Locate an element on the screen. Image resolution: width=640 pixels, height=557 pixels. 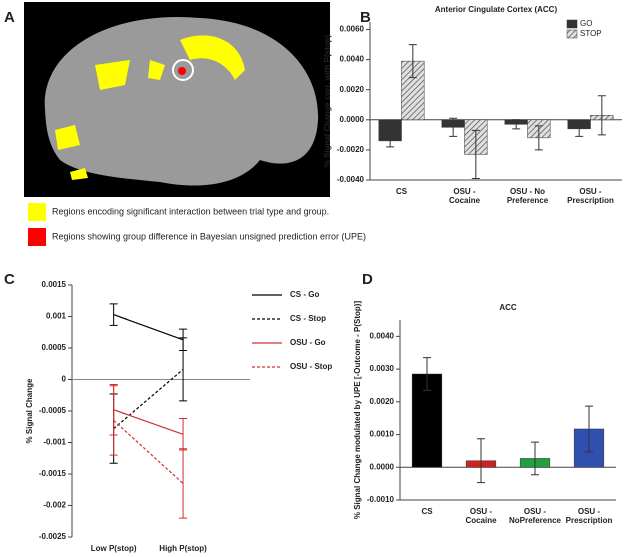
x-tick-label: High P(stop) is located at coordinates (183, 548).